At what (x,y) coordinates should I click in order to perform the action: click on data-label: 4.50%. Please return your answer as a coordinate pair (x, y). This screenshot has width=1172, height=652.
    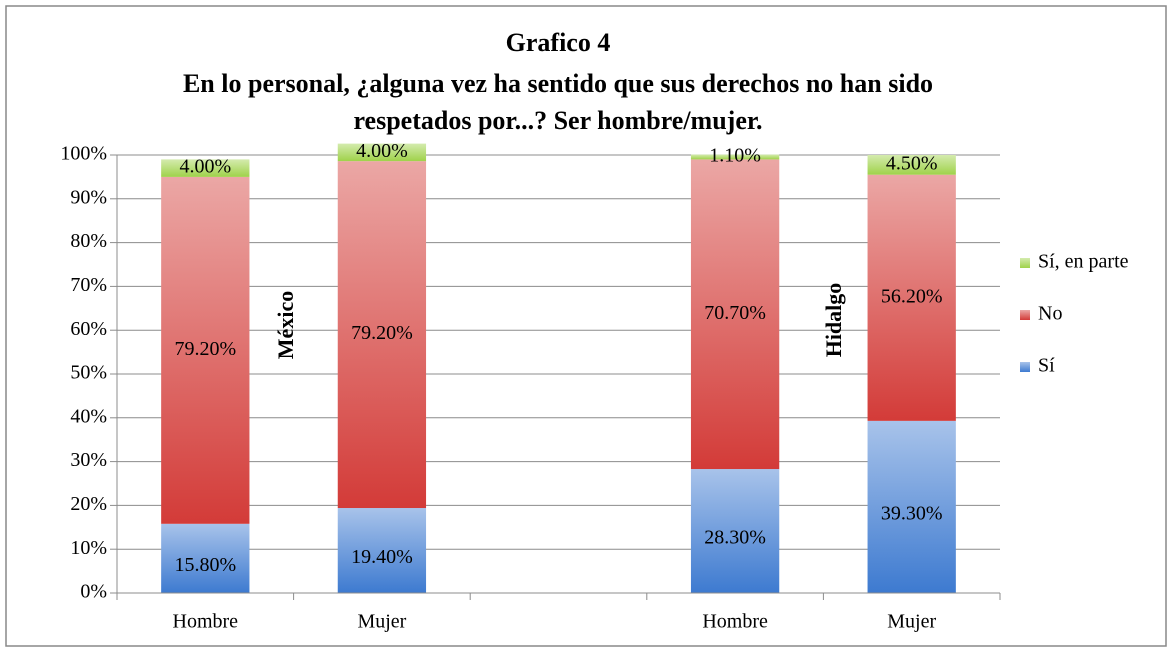
    Looking at the image, I should click on (912, 163).